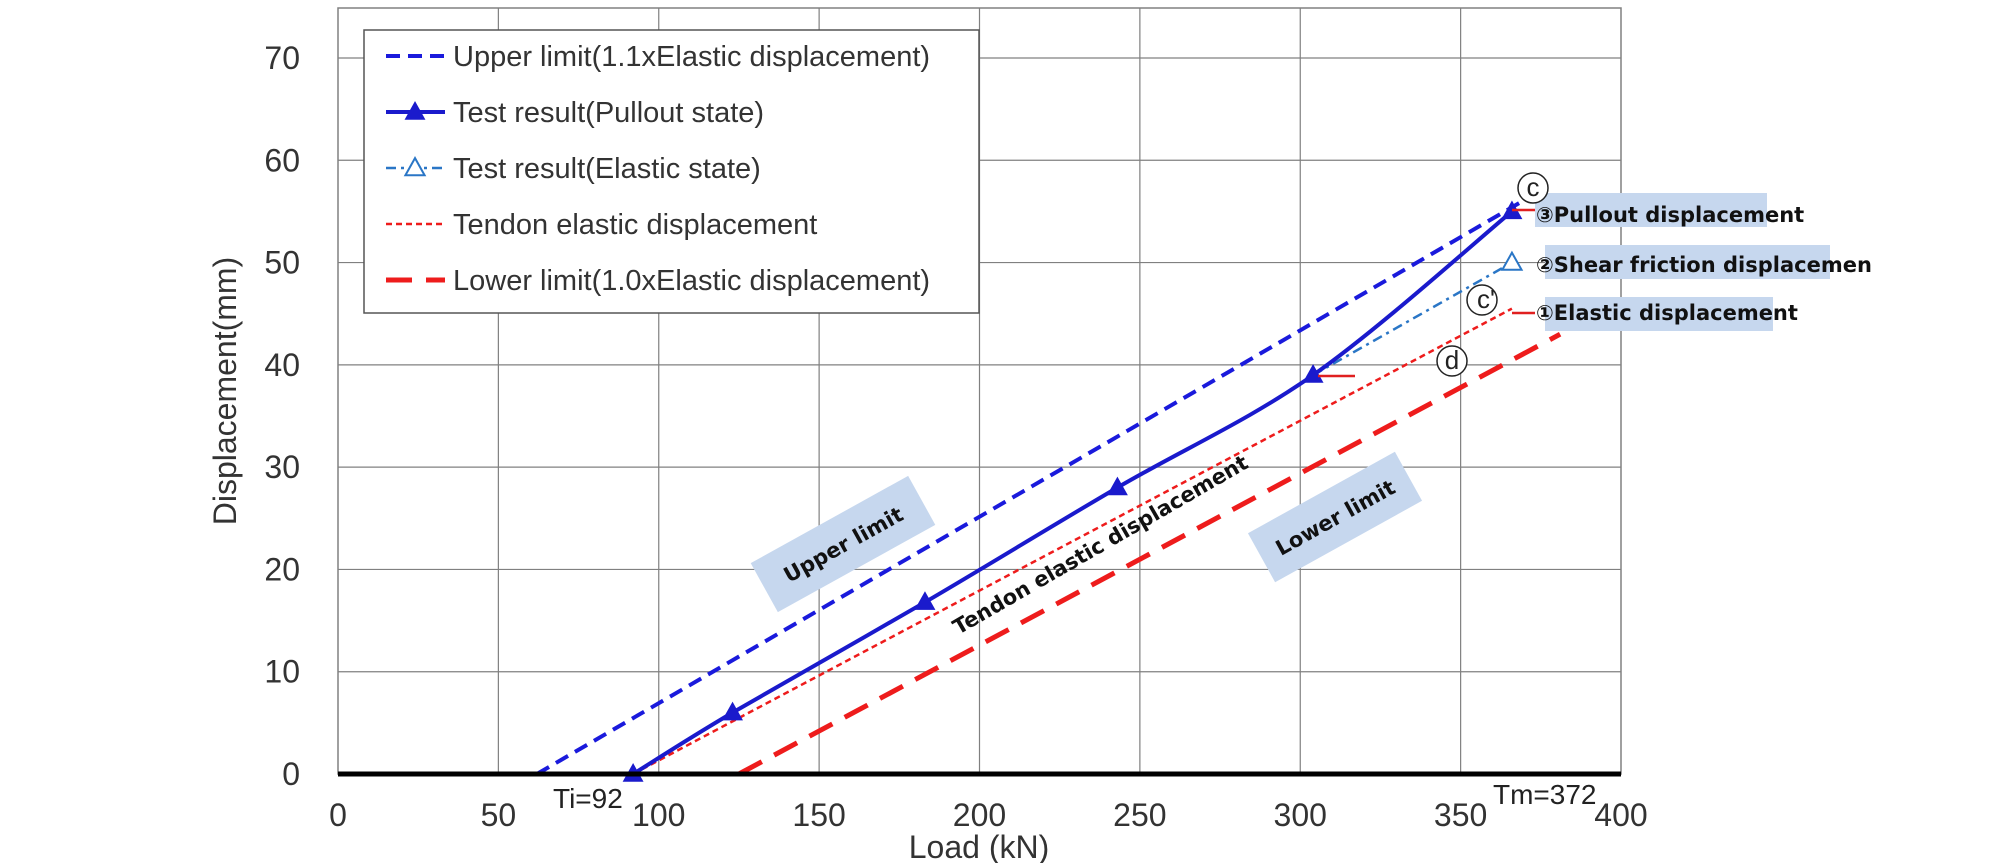 Image resolution: width=2008 pixels, height=863 pixels. I want to click on shear-label: ②Shear friction displacemen, so click(1704, 265).